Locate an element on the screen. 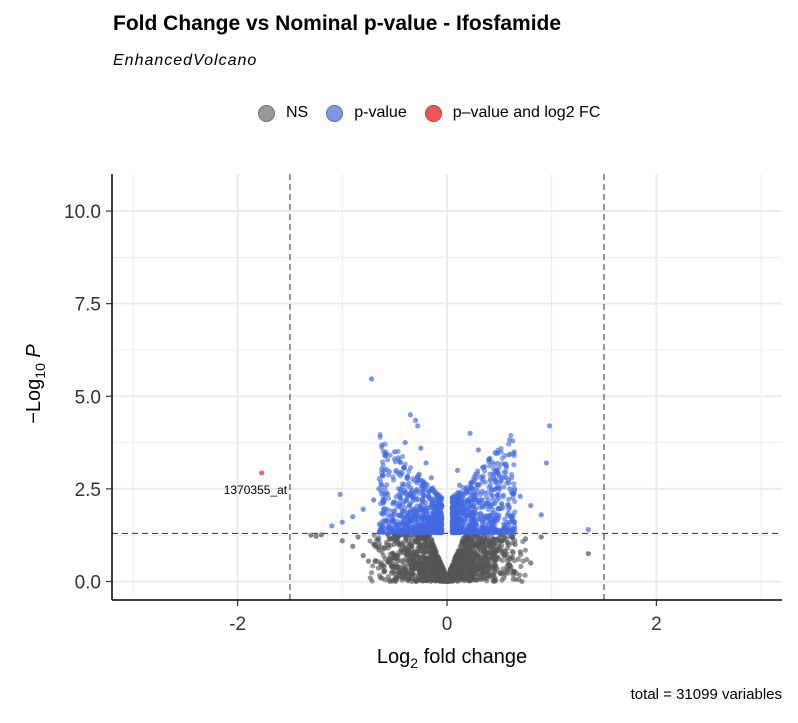 The height and width of the screenshot is (723, 798). y-tick-label: 0.0 is located at coordinates (88, 582).